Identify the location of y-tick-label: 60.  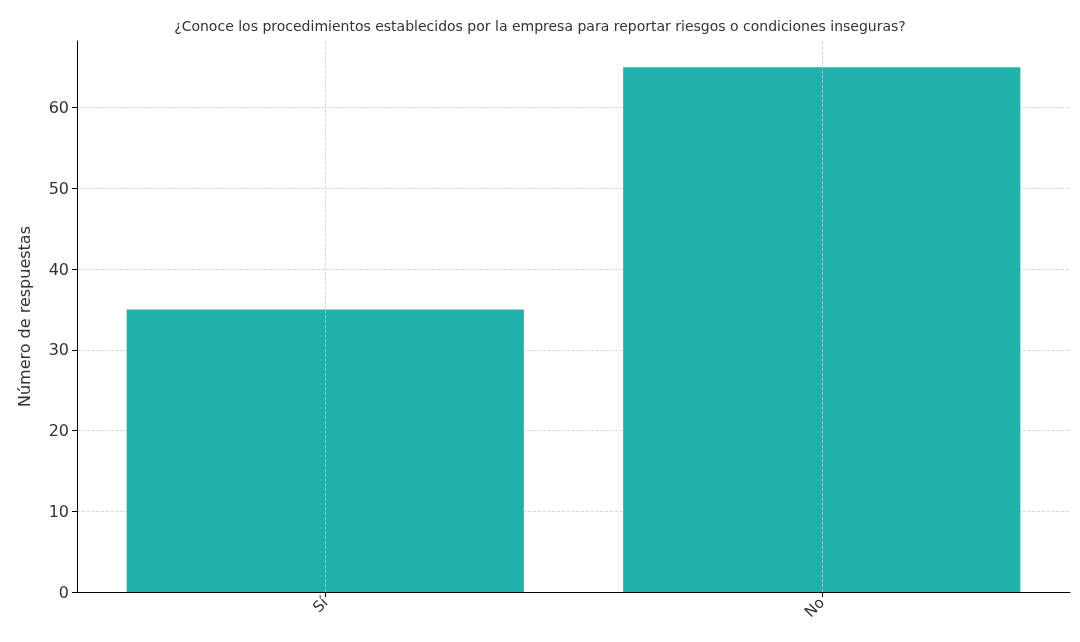
(58, 108).